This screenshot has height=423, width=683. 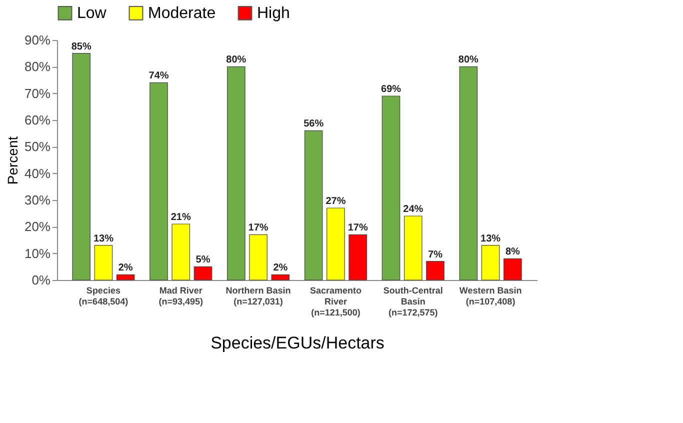 I want to click on y-tick-label: 10%, so click(x=37, y=253).